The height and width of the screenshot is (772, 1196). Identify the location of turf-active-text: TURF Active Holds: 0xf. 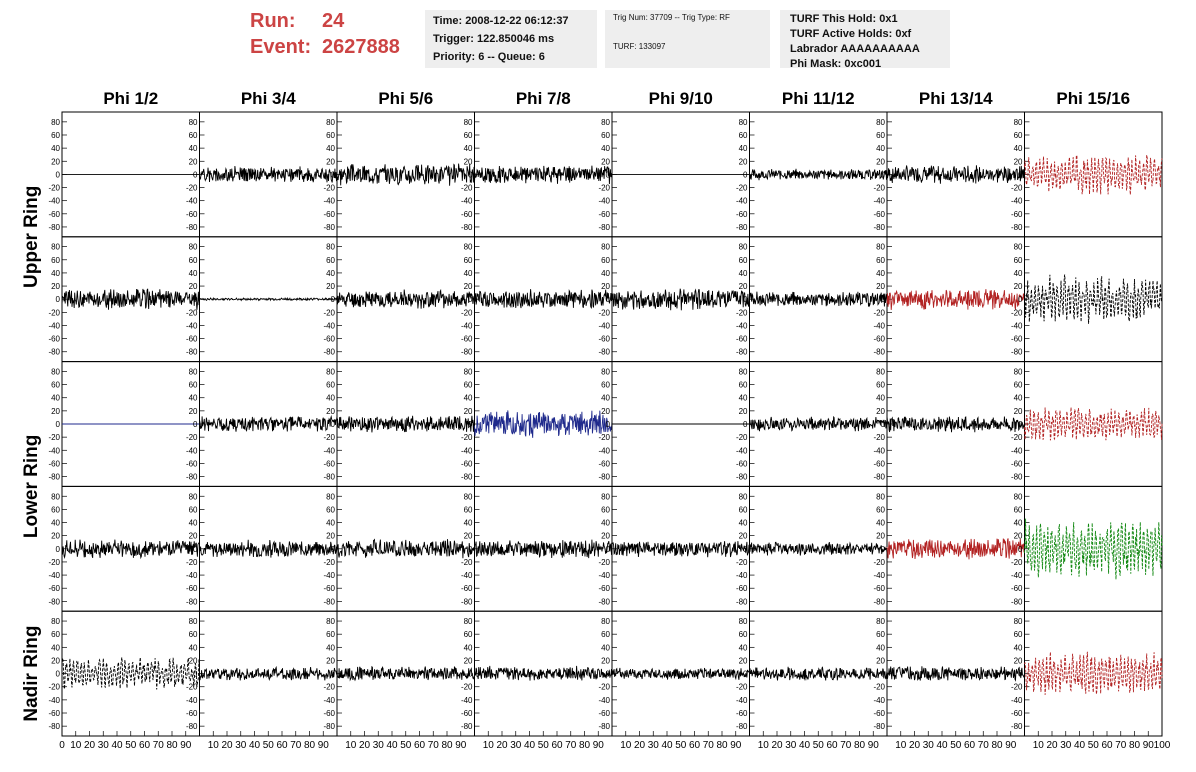
(851, 34).